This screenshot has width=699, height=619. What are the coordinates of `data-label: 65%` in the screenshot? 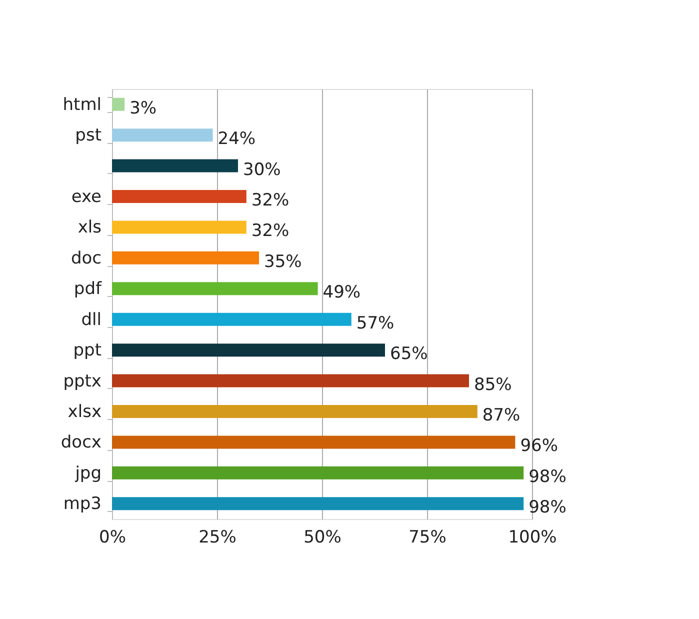 It's located at (409, 354).